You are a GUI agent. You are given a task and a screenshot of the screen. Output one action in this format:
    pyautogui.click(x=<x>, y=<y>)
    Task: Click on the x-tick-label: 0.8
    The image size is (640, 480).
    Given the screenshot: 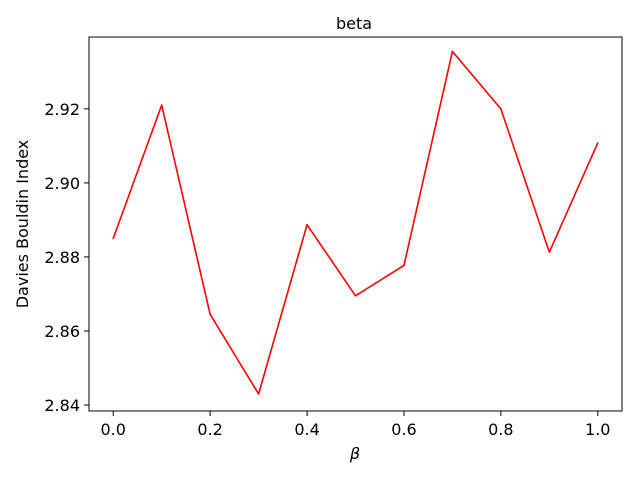 What is the action you would take?
    pyautogui.click(x=500, y=429)
    